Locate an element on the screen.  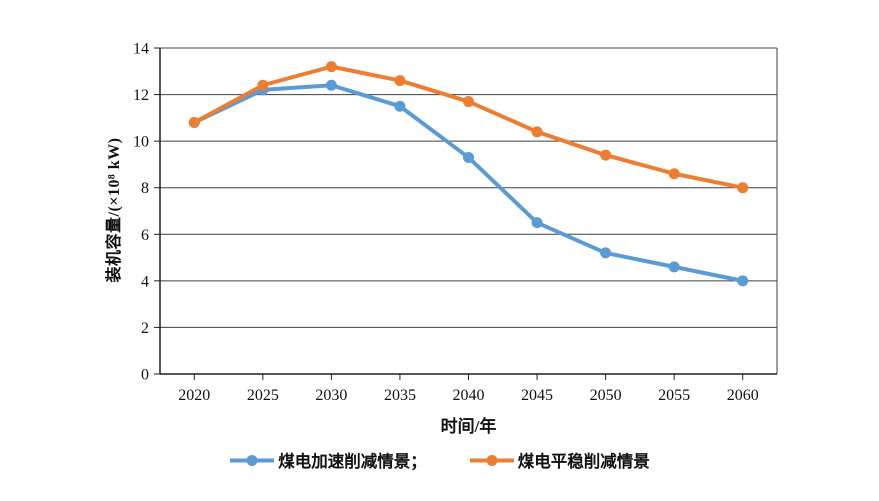
y-tick-label: 4 is located at coordinates (145, 281).